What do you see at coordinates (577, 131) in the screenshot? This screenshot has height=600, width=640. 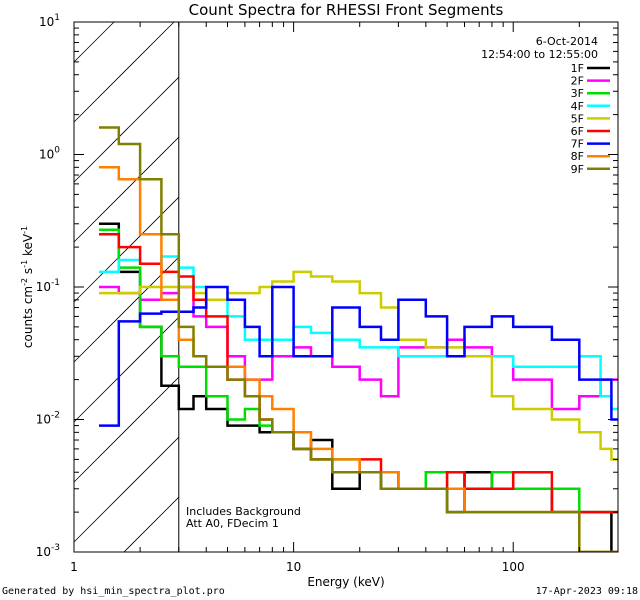 I see `legend-label-6F: 6F` at bounding box center [577, 131].